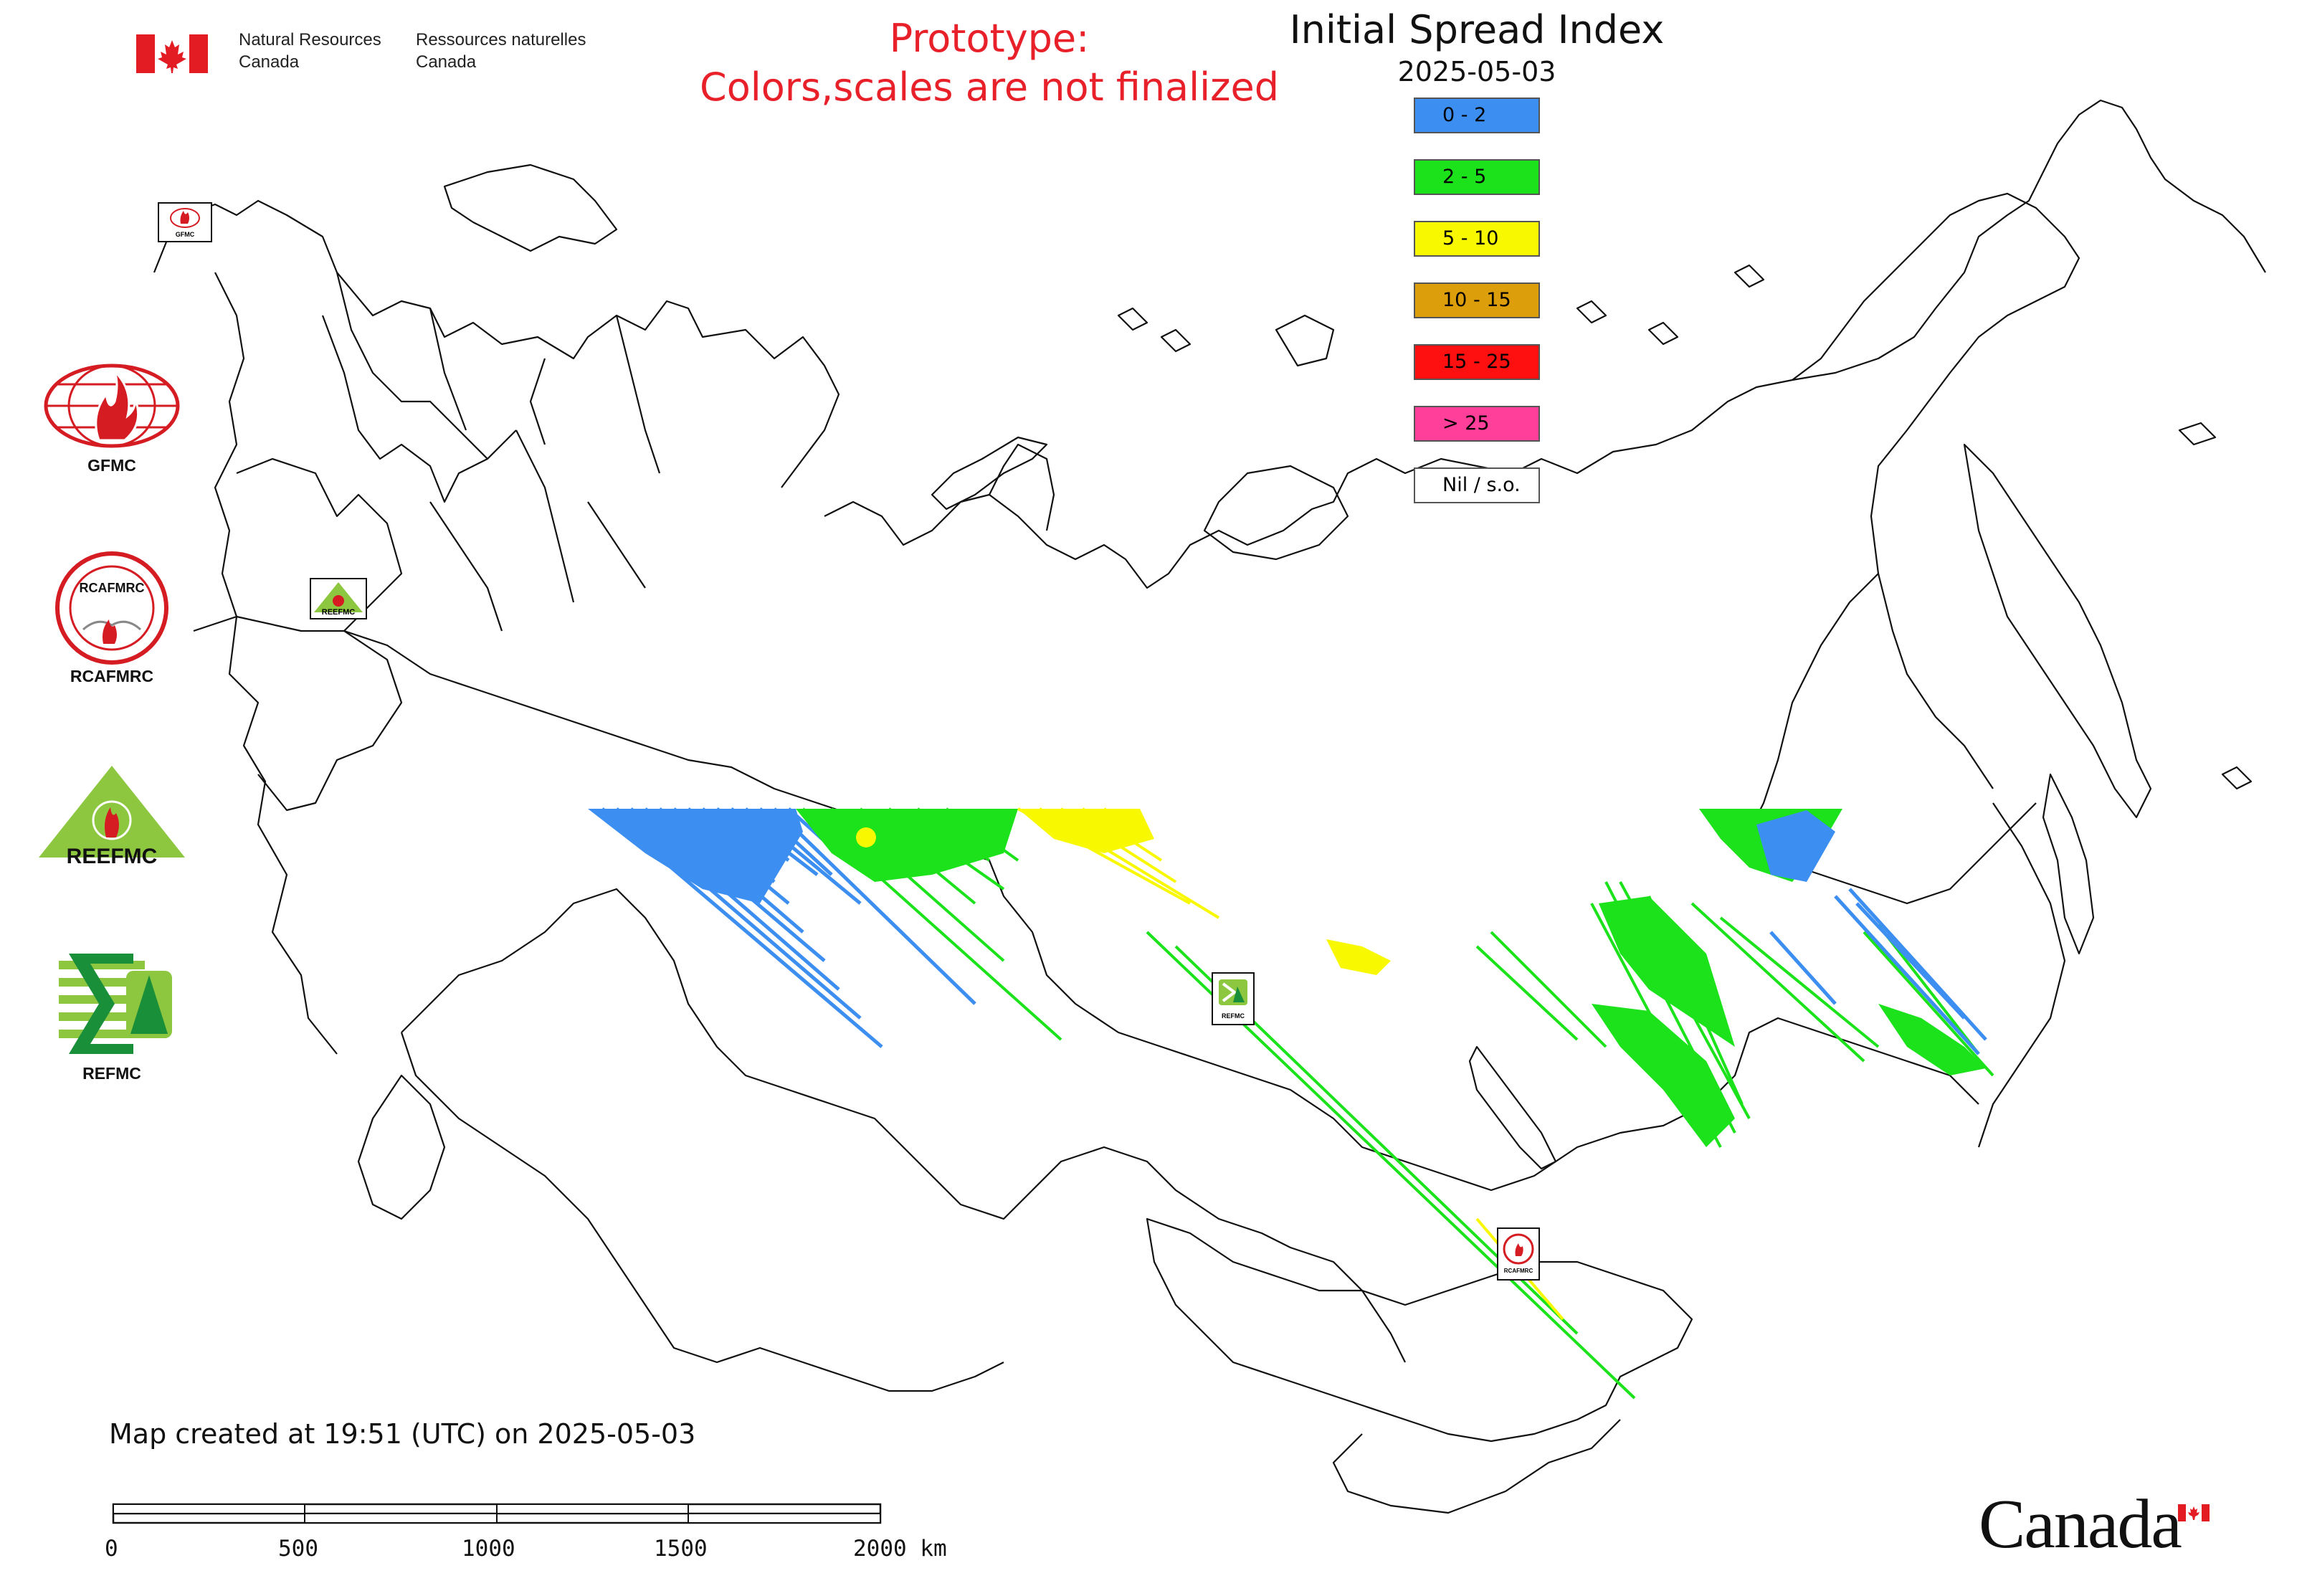 The image size is (2302, 1596). I want to click on logo-refmc: REFMC, so click(112, 1018).